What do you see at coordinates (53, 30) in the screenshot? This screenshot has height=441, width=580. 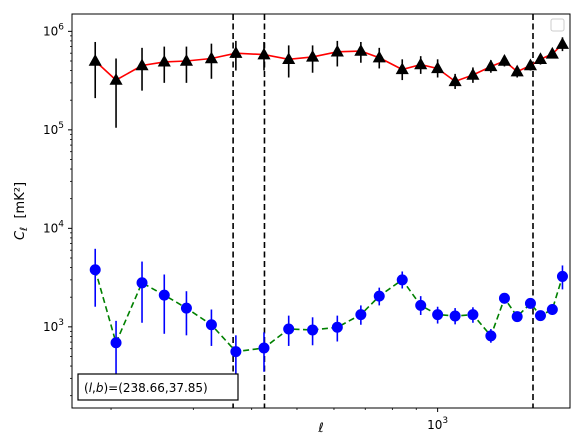 I see `y-tick-label-3: 10⁶` at bounding box center [53, 30].